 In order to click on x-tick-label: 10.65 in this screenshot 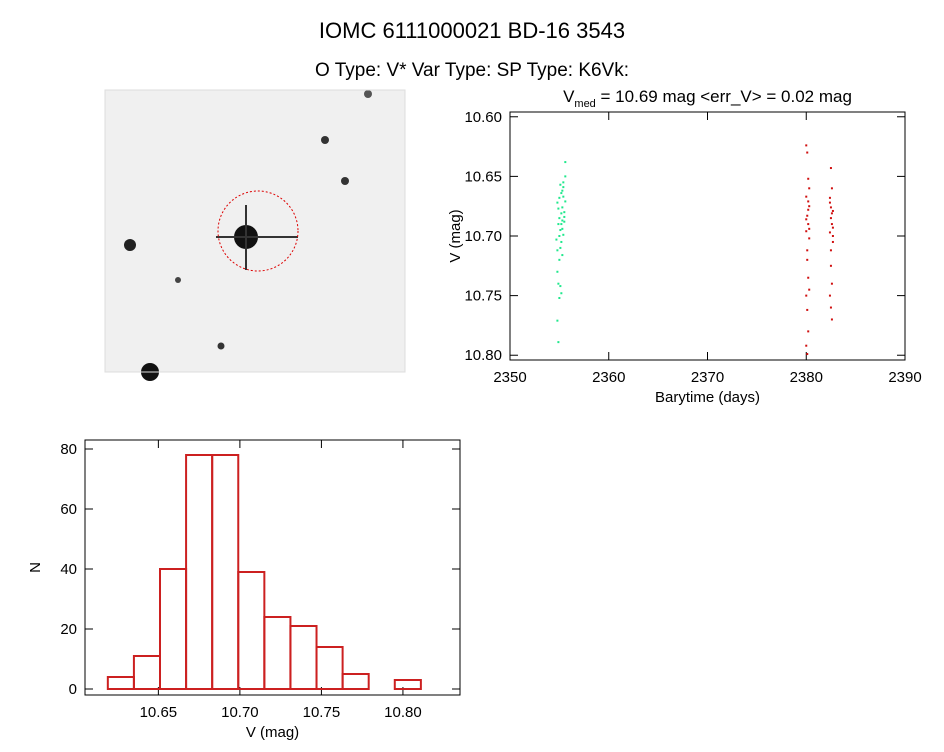, I will do `click(159, 712)`.